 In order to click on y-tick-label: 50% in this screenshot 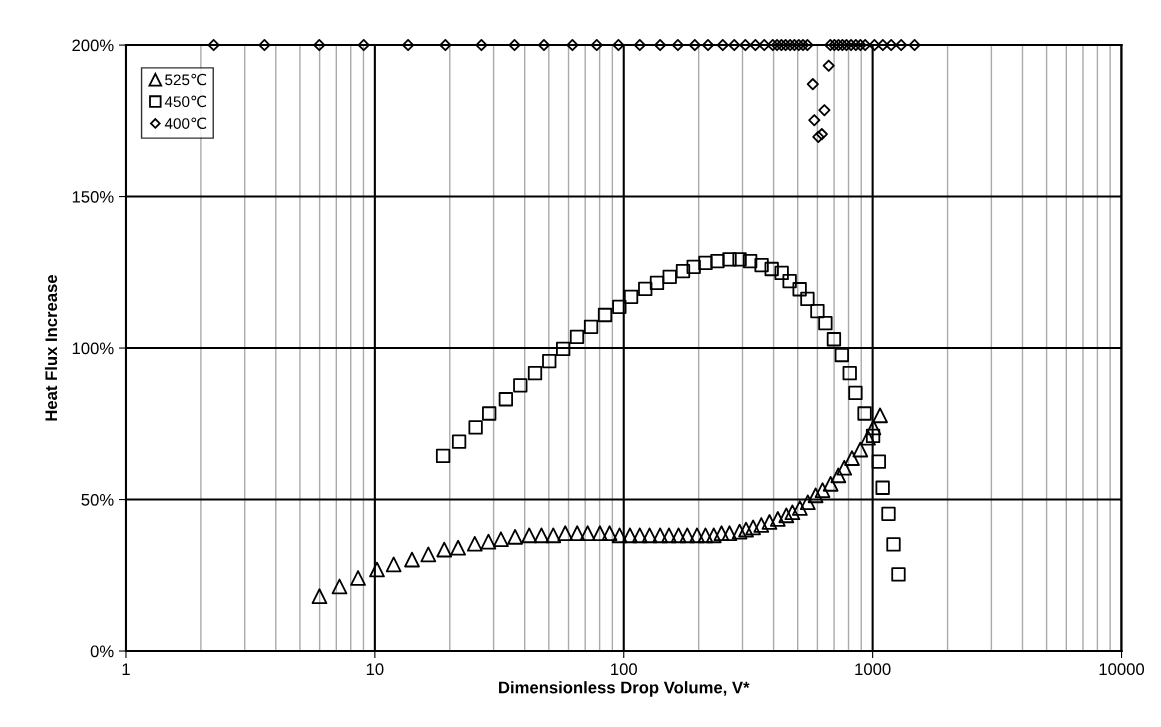, I will do `click(97, 499)`.